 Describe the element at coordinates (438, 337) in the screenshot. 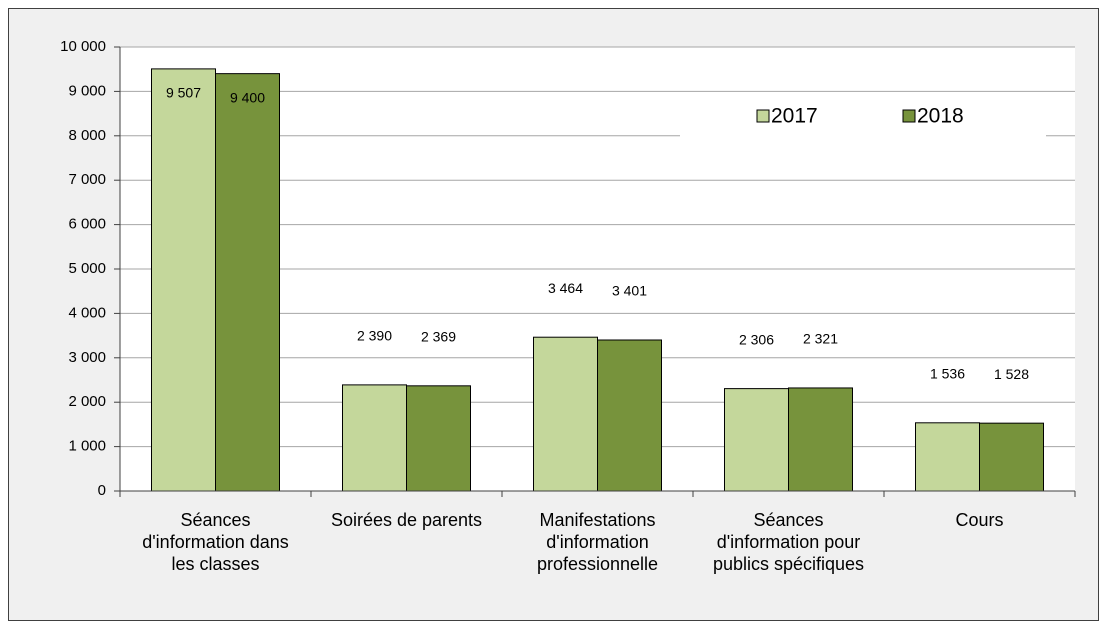

I see `value-label: 2 369` at that location.